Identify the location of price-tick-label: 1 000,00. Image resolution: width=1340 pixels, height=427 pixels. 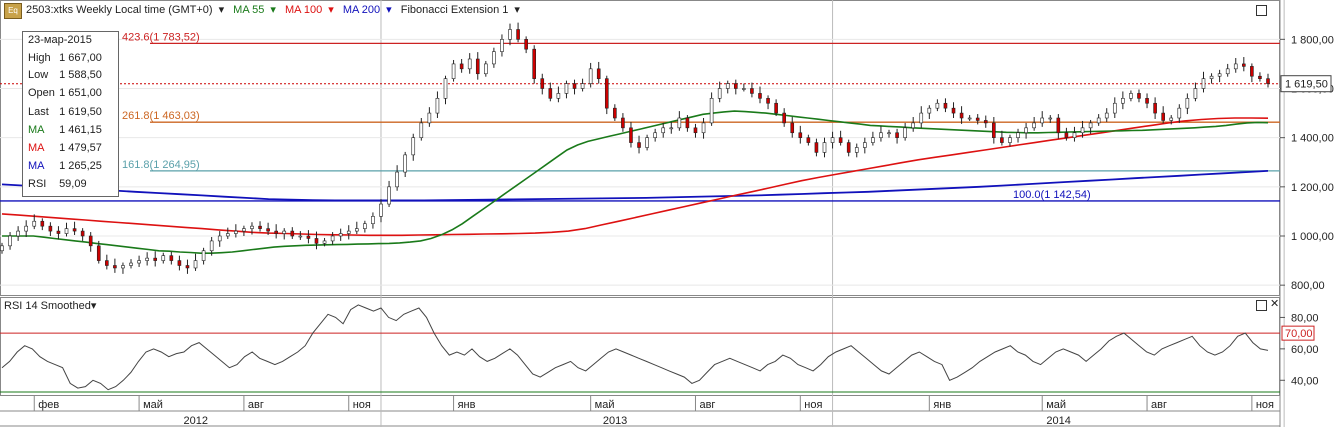
(1312, 237).